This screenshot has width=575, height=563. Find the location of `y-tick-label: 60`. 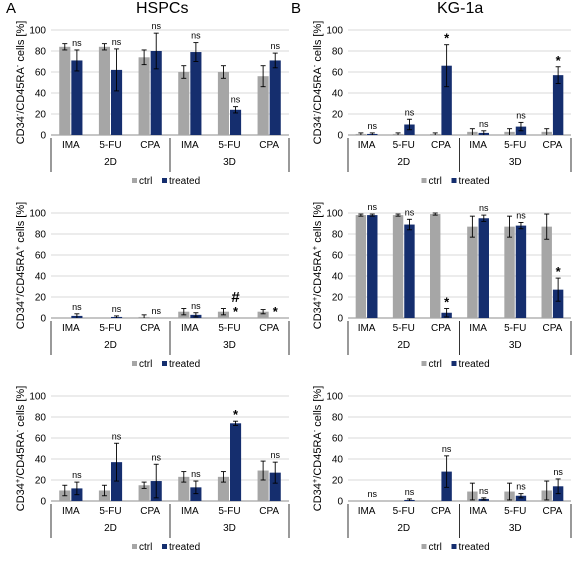

y-tick-label: 60 is located at coordinates (338, 439).